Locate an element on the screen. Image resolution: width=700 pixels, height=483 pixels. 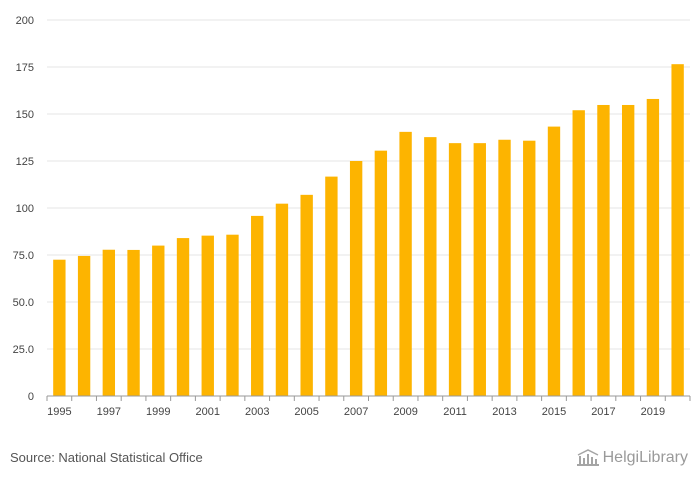
x-tick-label: 2007 is located at coordinates (356, 412).